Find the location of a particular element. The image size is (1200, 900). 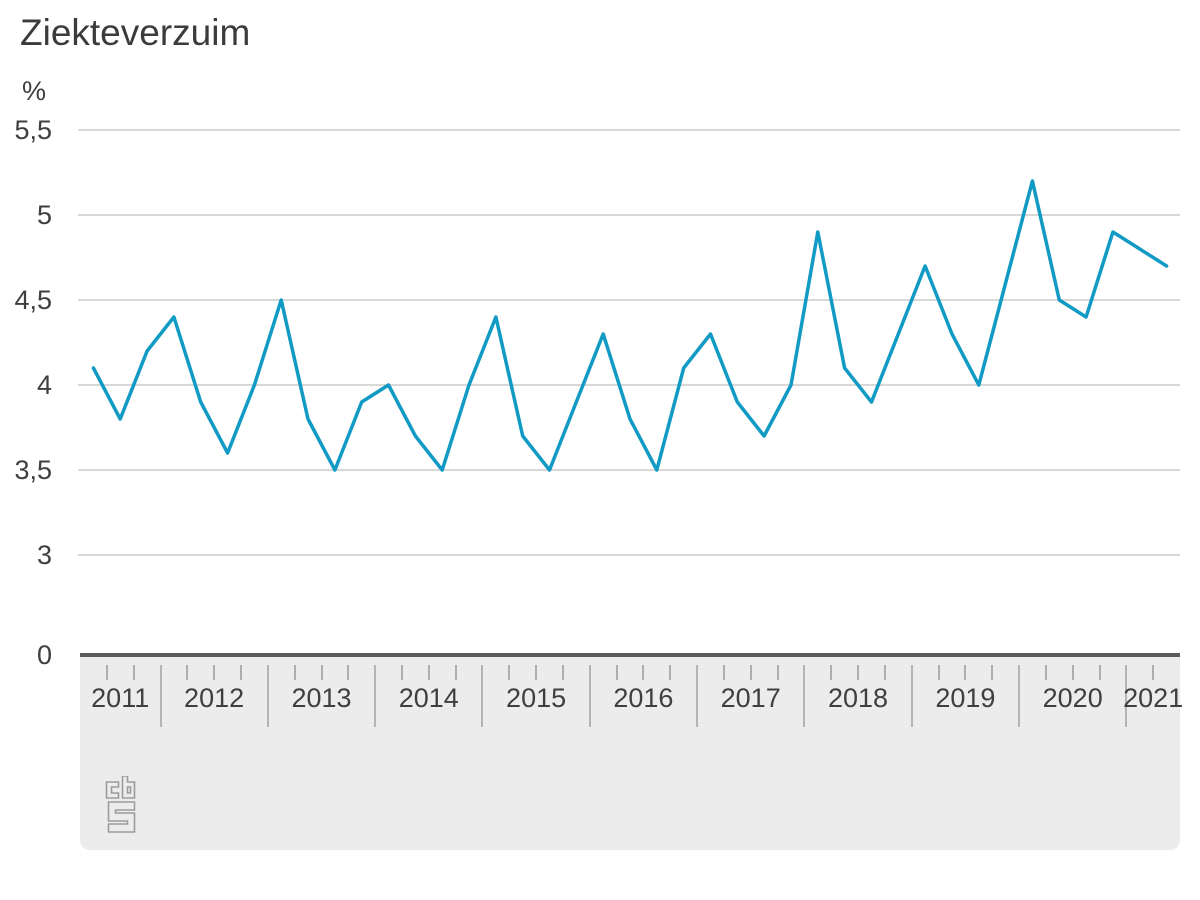

x-axis-year-label-2014: 2014 is located at coordinates (428, 698).